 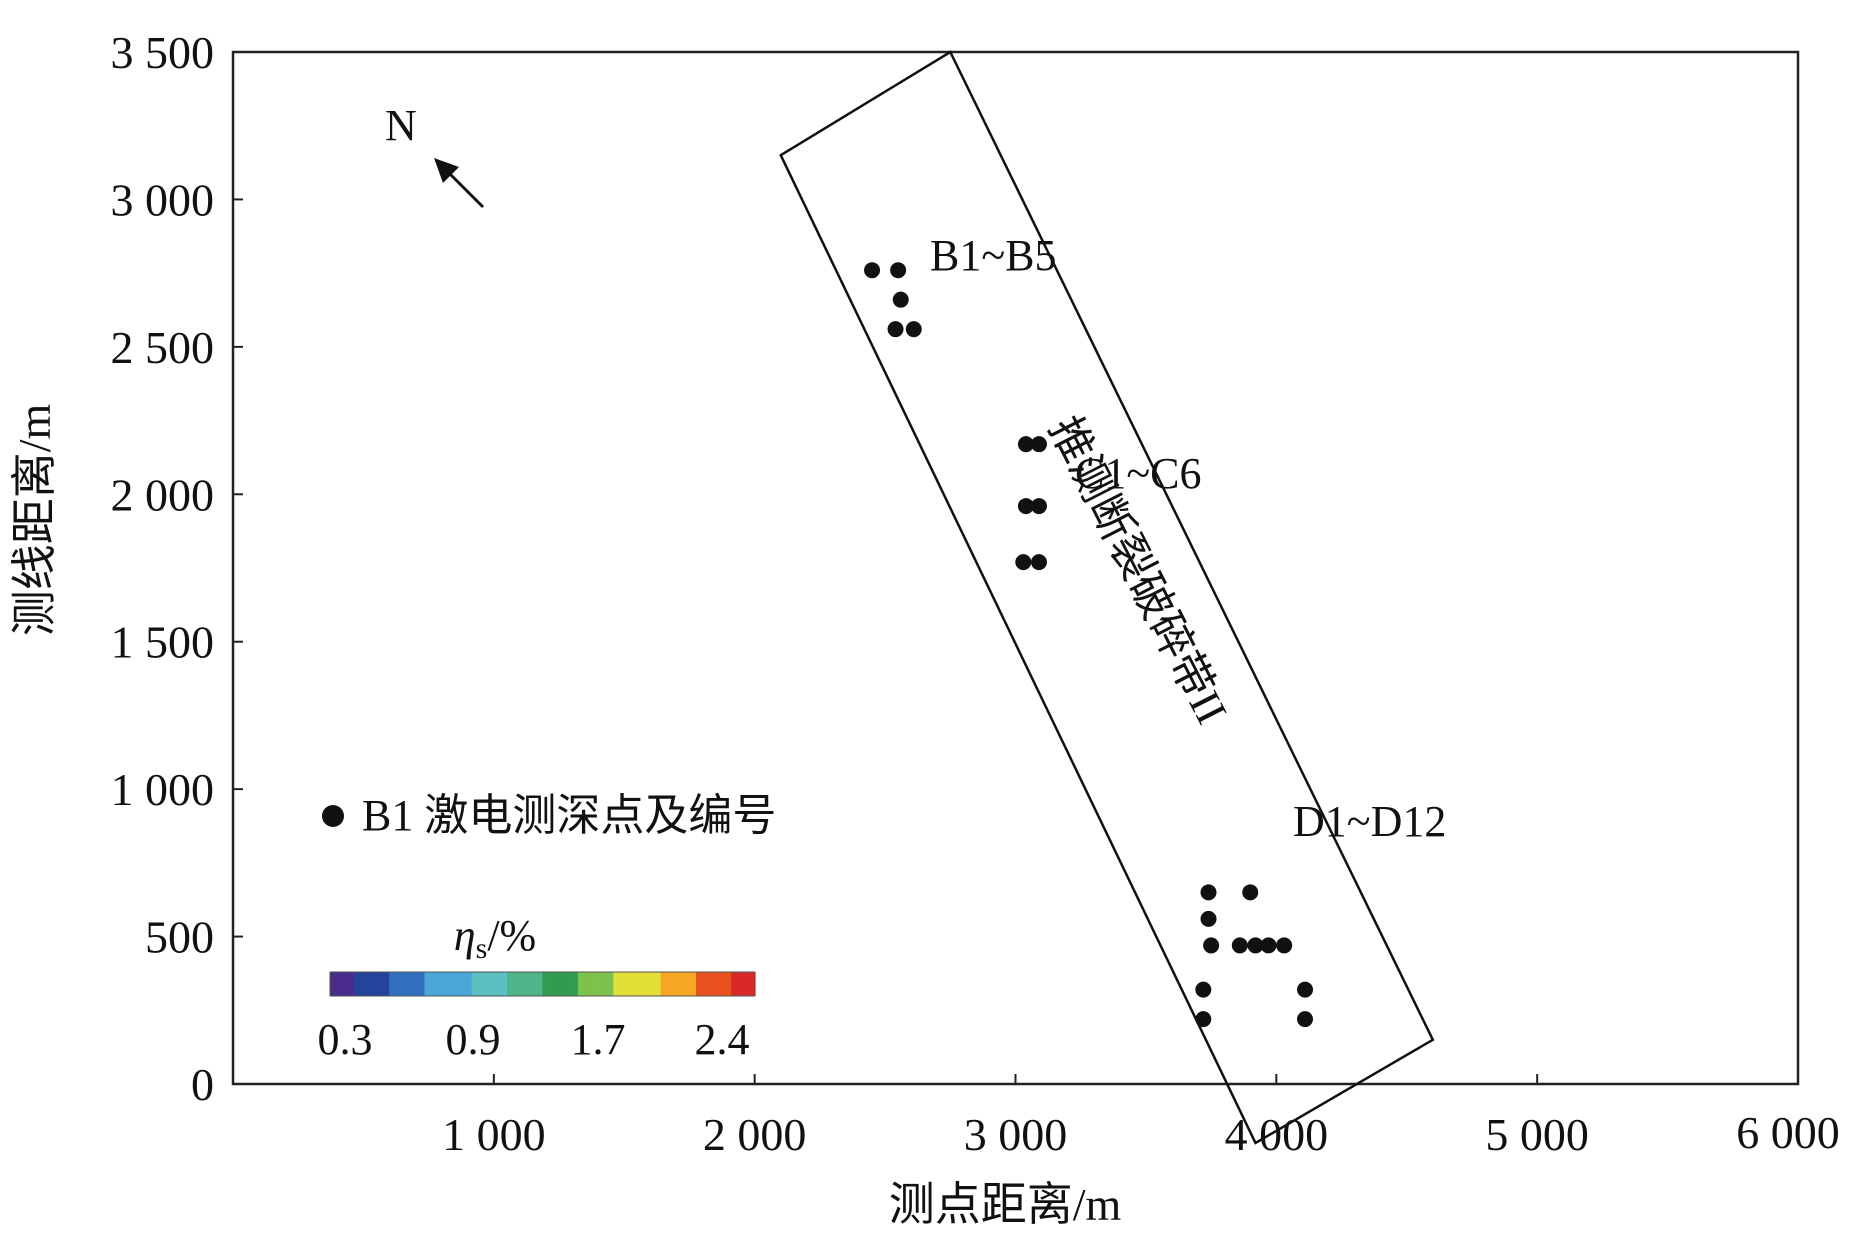 I want to click on colorbar-tick-label: 2.4, so click(x=722, y=1039).